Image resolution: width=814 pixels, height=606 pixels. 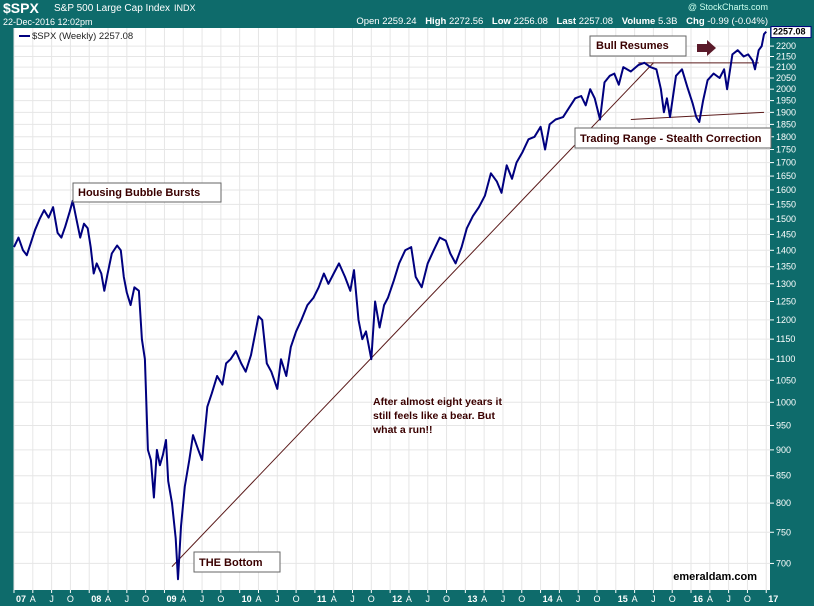 What do you see at coordinates (786, 176) in the screenshot?
I see `y-tick-label: 1650` at bounding box center [786, 176].